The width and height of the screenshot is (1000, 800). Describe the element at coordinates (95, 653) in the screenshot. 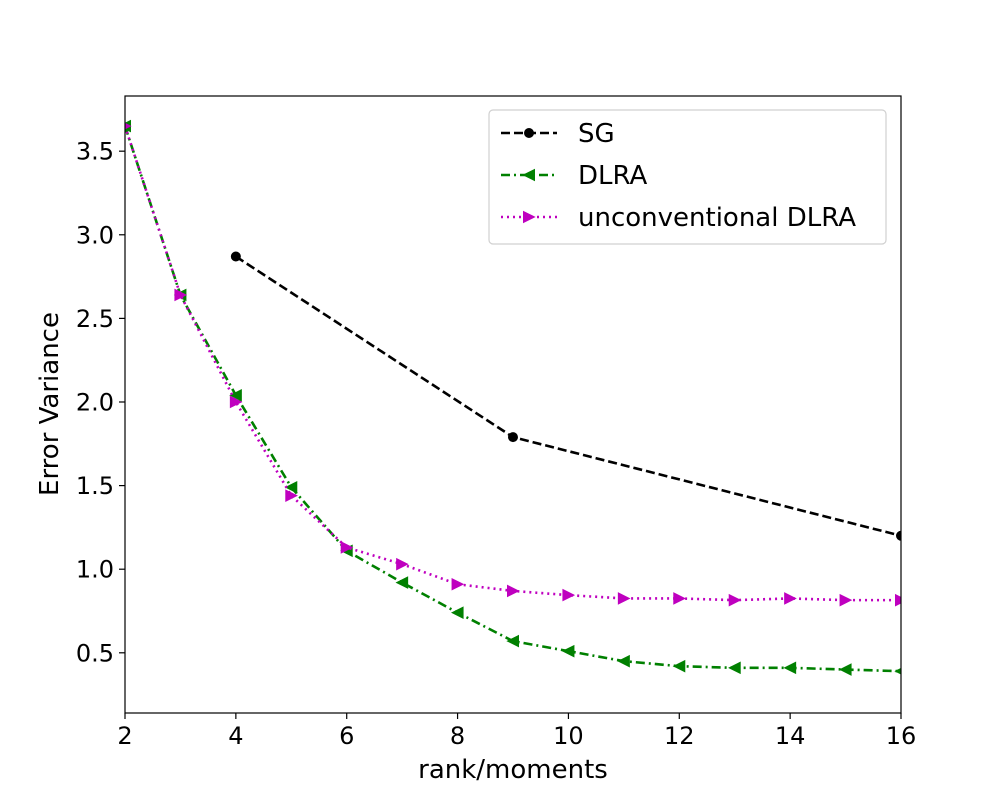

I see `y-tick-label: 0.5` at that location.